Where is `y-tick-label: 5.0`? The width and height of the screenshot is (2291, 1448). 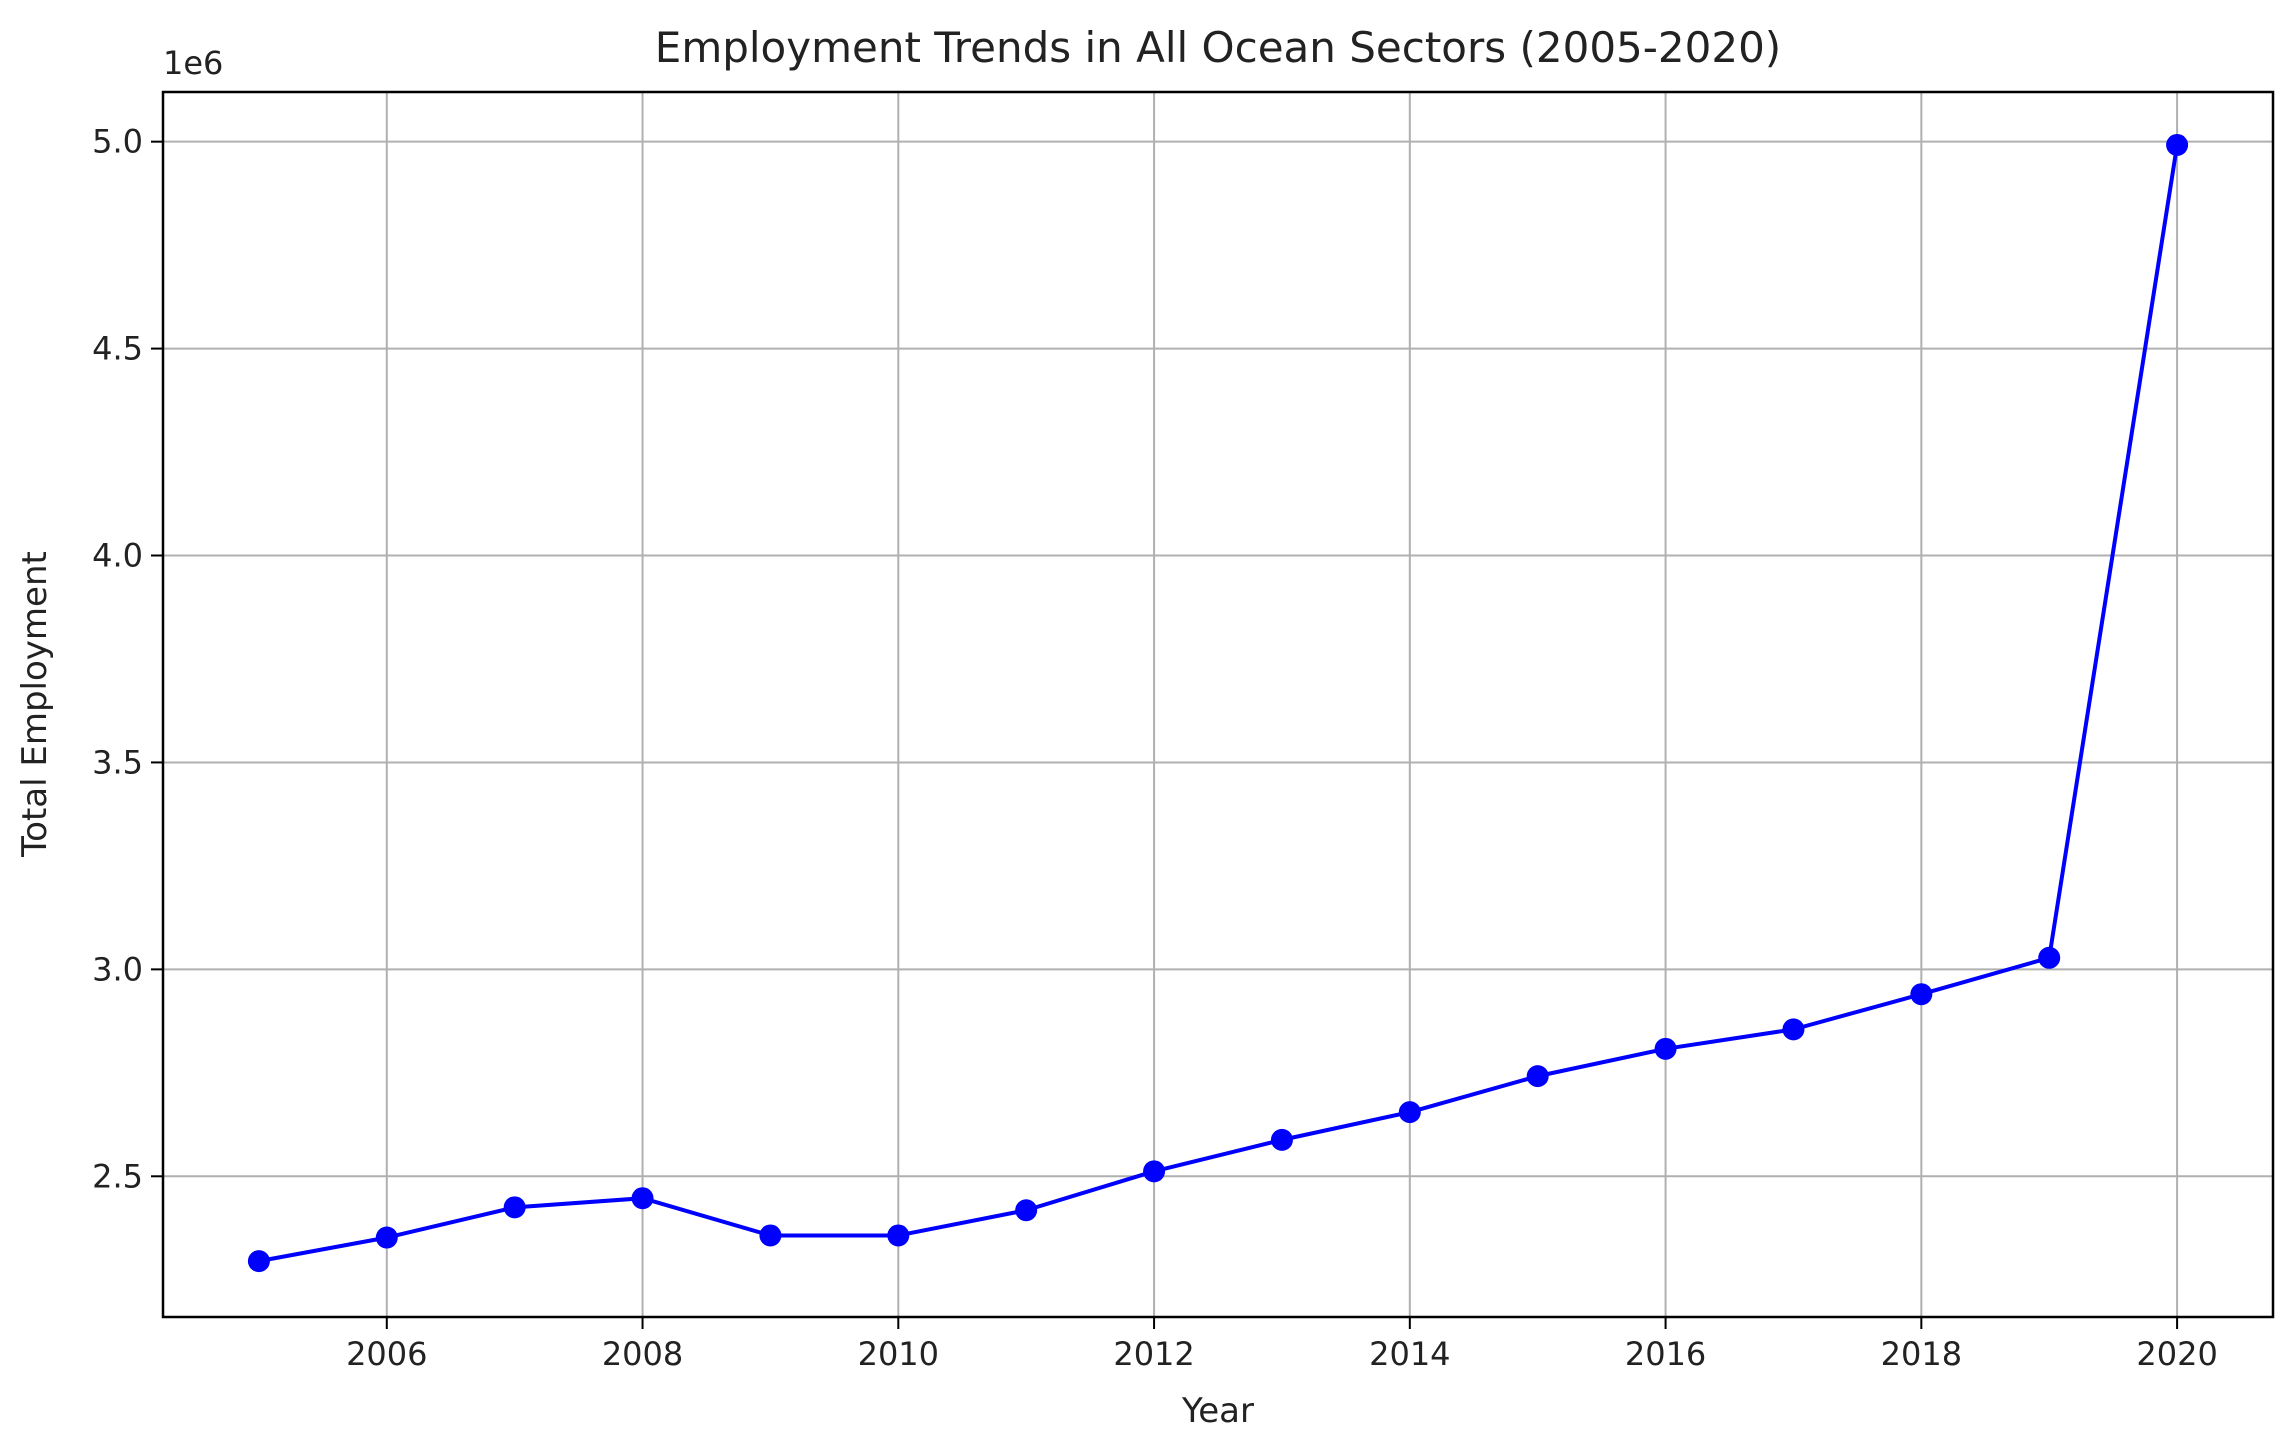 y-tick-label: 5.0 is located at coordinates (117, 142).